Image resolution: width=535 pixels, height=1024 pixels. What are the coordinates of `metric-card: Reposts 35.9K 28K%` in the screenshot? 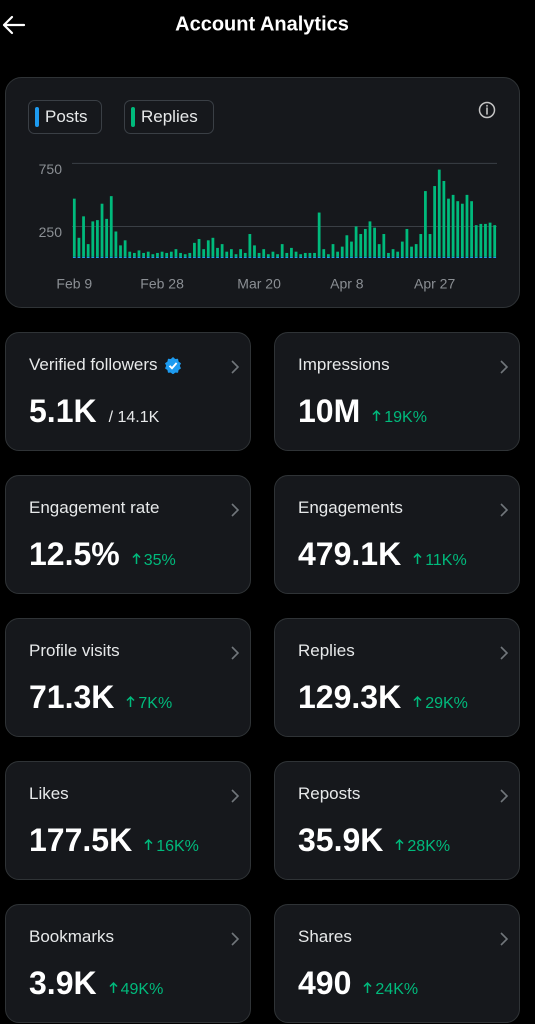 It's located at (397, 820).